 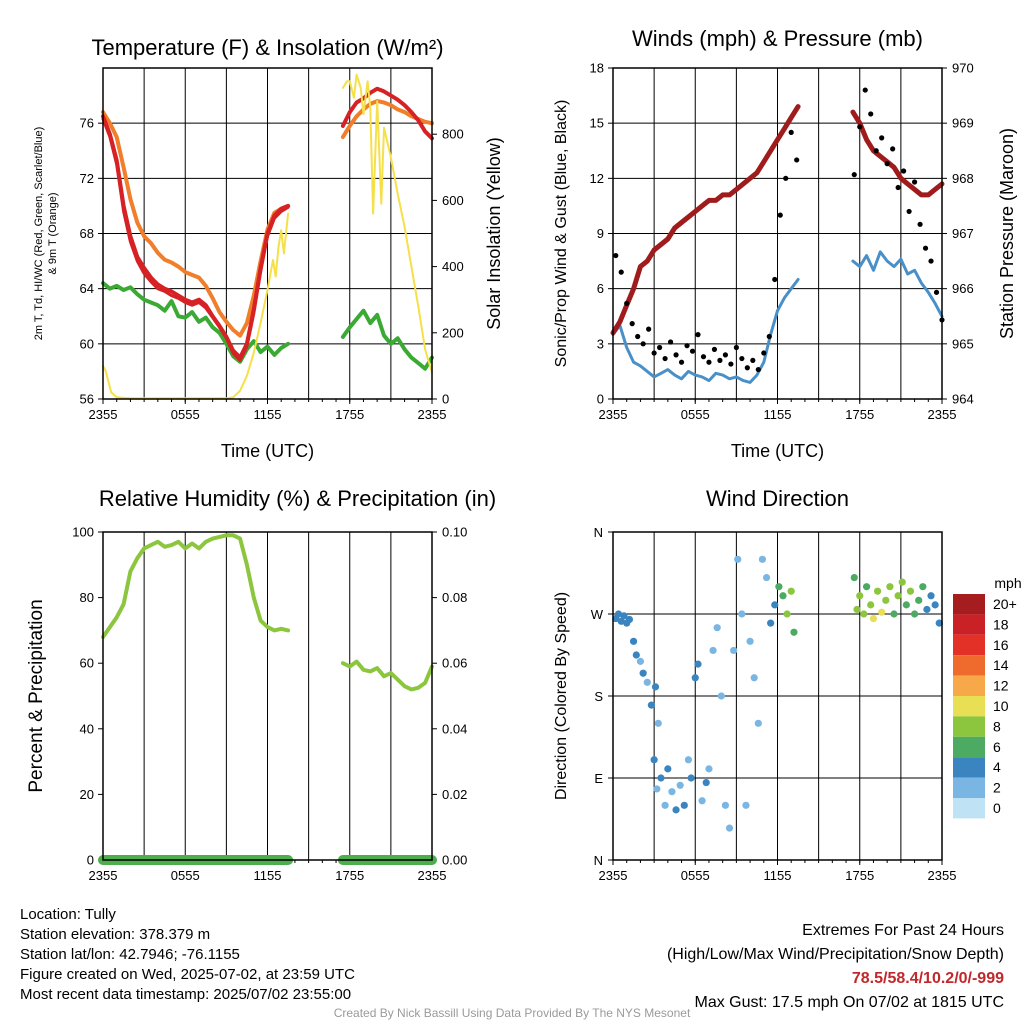 I want to click on colorbar-label: 18, so click(x=1001, y=624).